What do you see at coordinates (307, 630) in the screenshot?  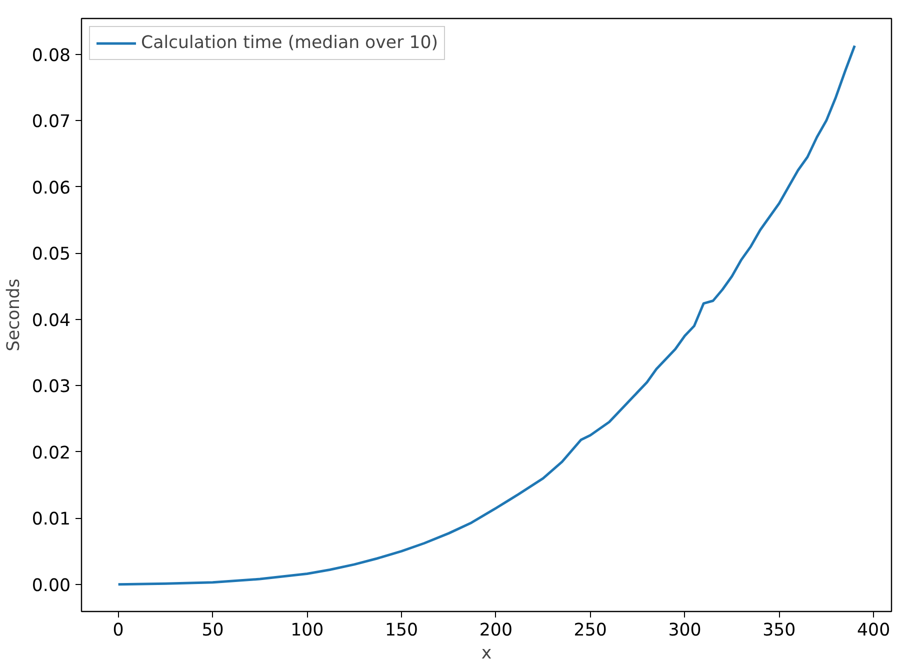 I see `x-tick-label: 100` at bounding box center [307, 630].